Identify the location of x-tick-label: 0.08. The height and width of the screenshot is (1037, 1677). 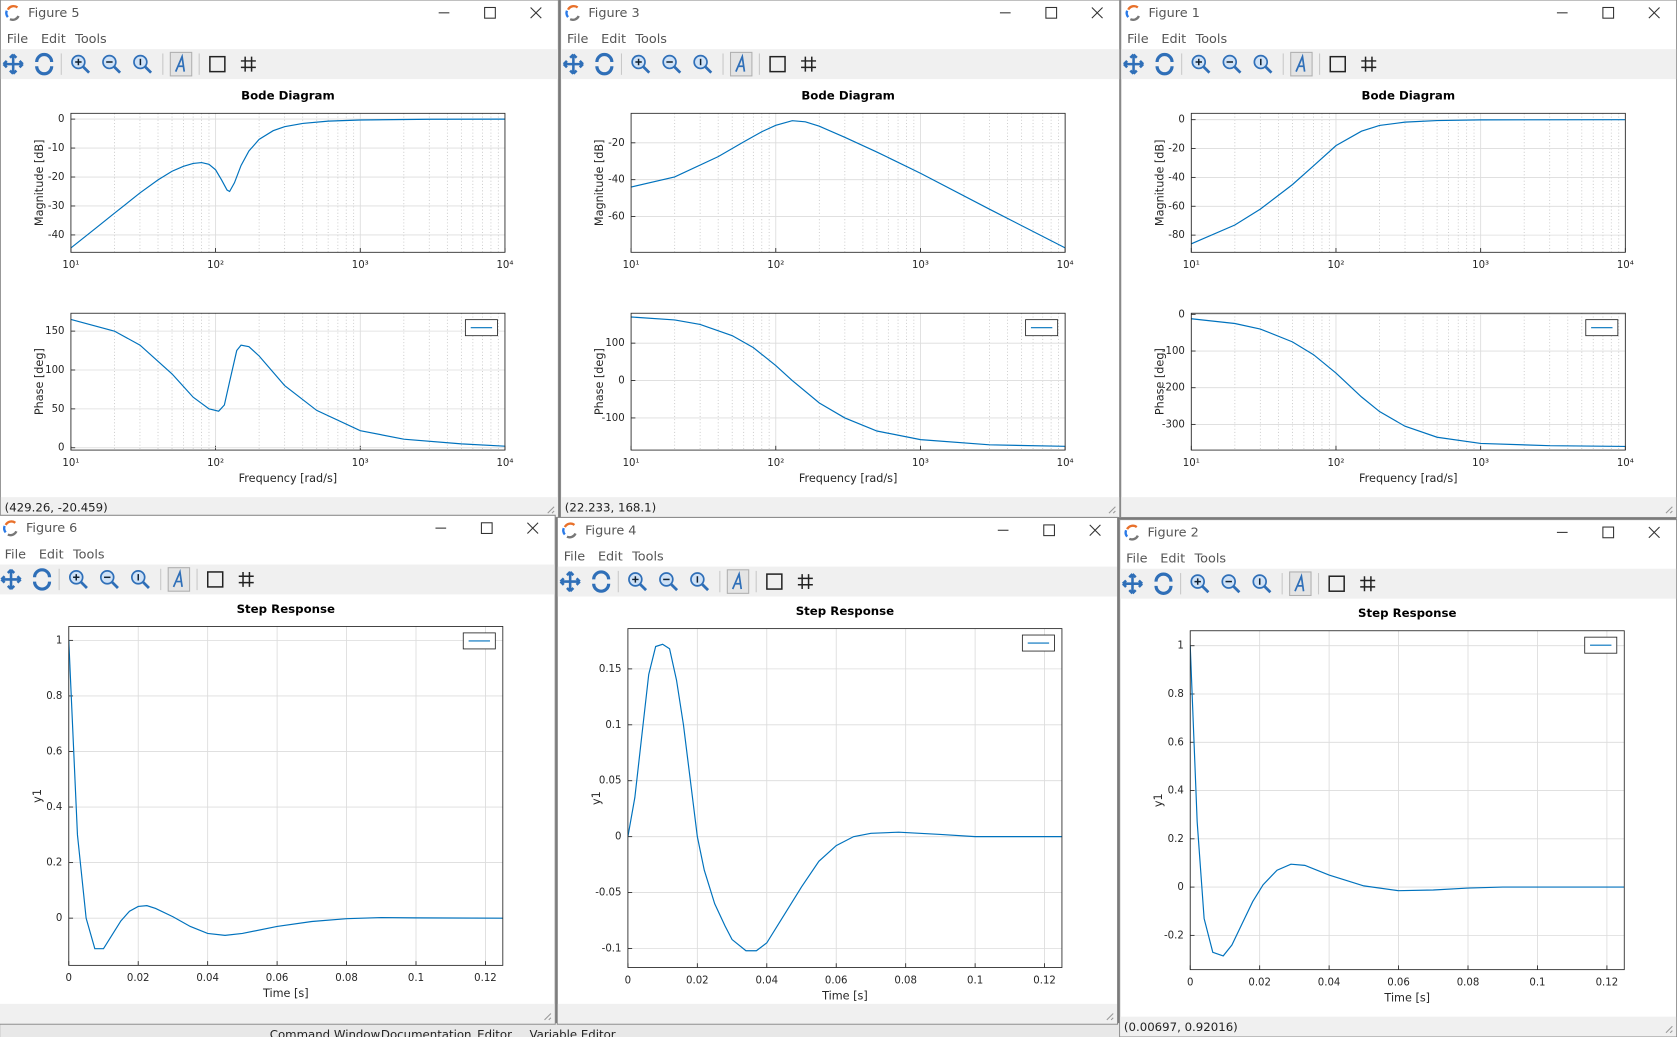
(905, 980).